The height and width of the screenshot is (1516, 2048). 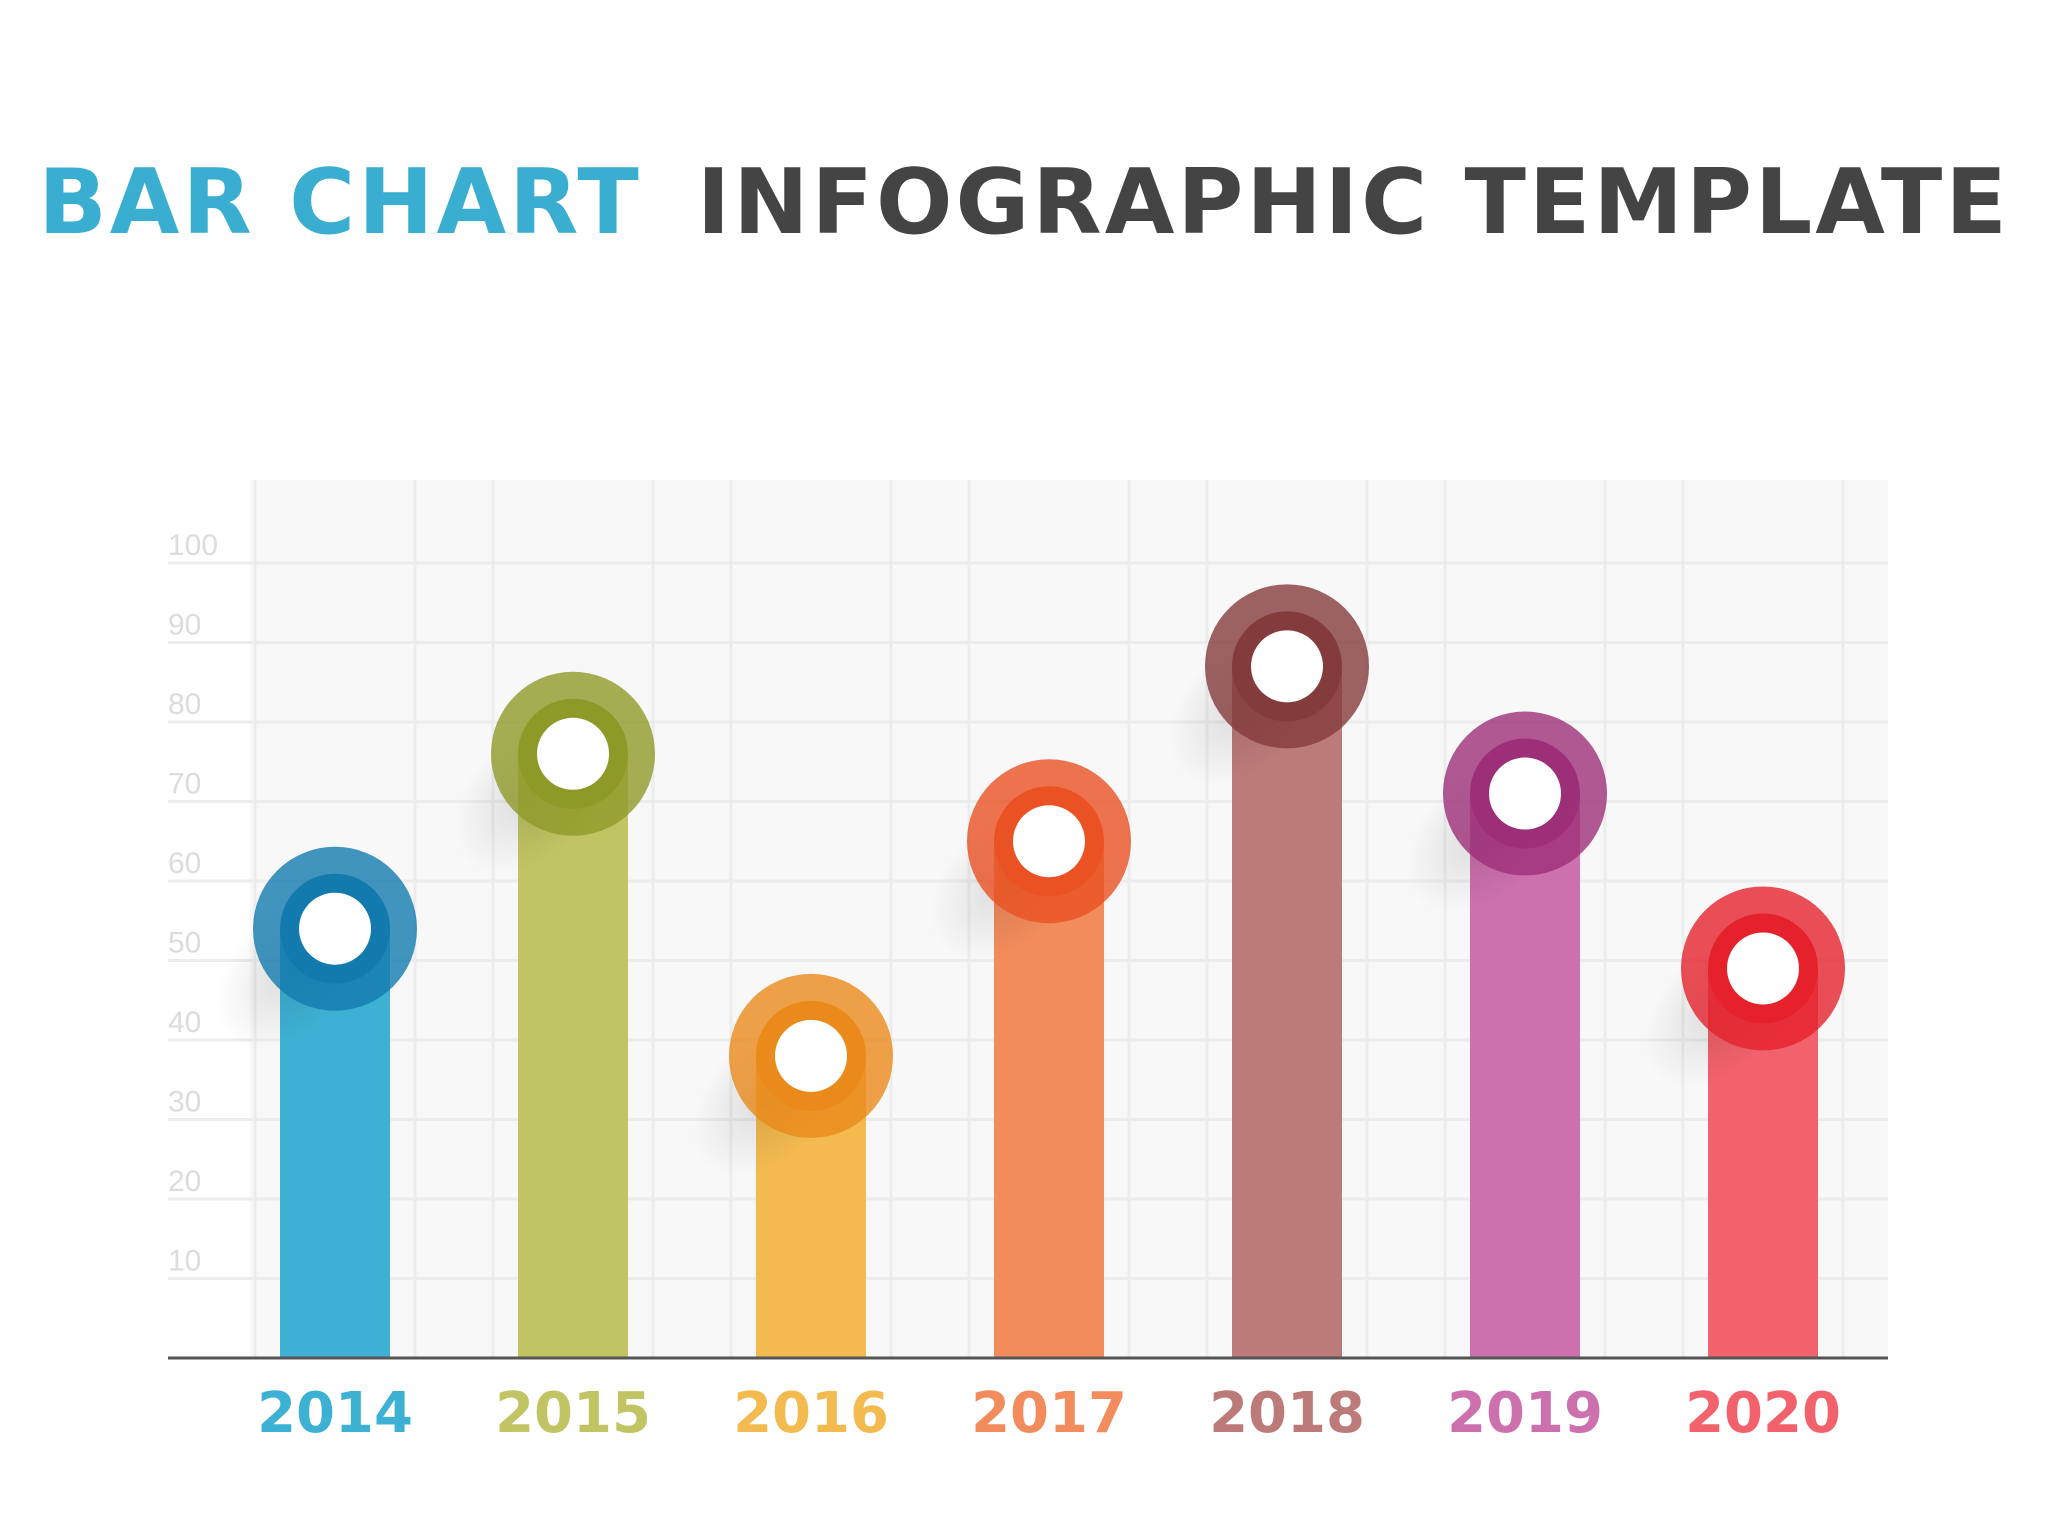 What do you see at coordinates (184, 704) in the screenshot?
I see `y-tick-label: 80` at bounding box center [184, 704].